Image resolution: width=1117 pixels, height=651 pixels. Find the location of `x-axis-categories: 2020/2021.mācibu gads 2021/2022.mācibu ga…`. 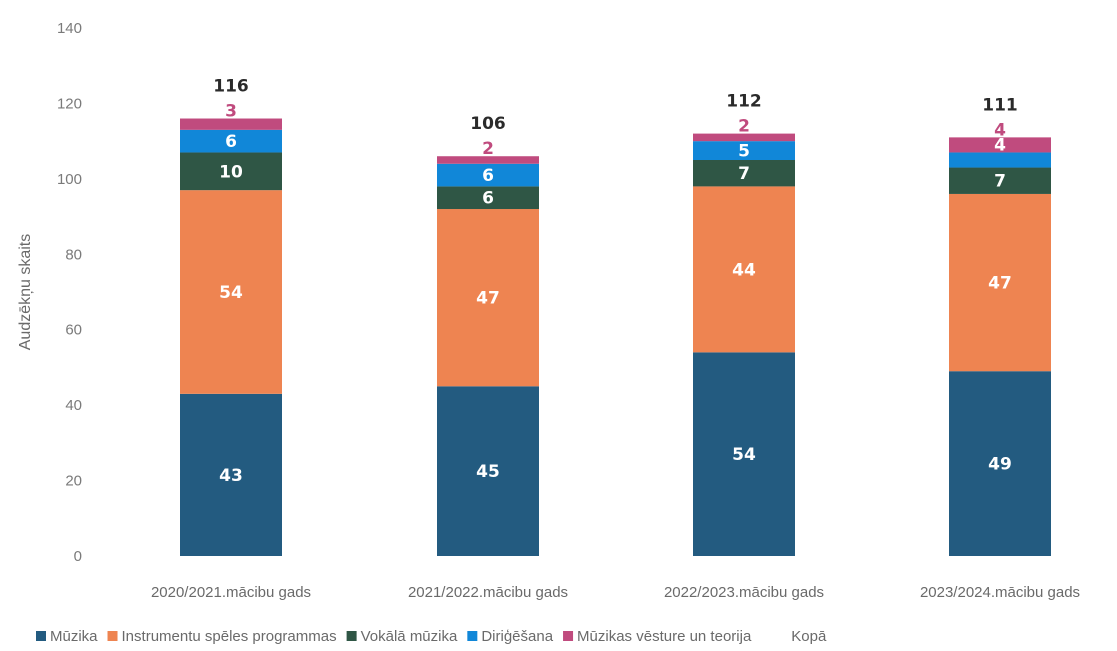

x-axis-categories: 2020/2021.mācibu gads 2021/2022.mācibu ga… is located at coordinates (615, 592).